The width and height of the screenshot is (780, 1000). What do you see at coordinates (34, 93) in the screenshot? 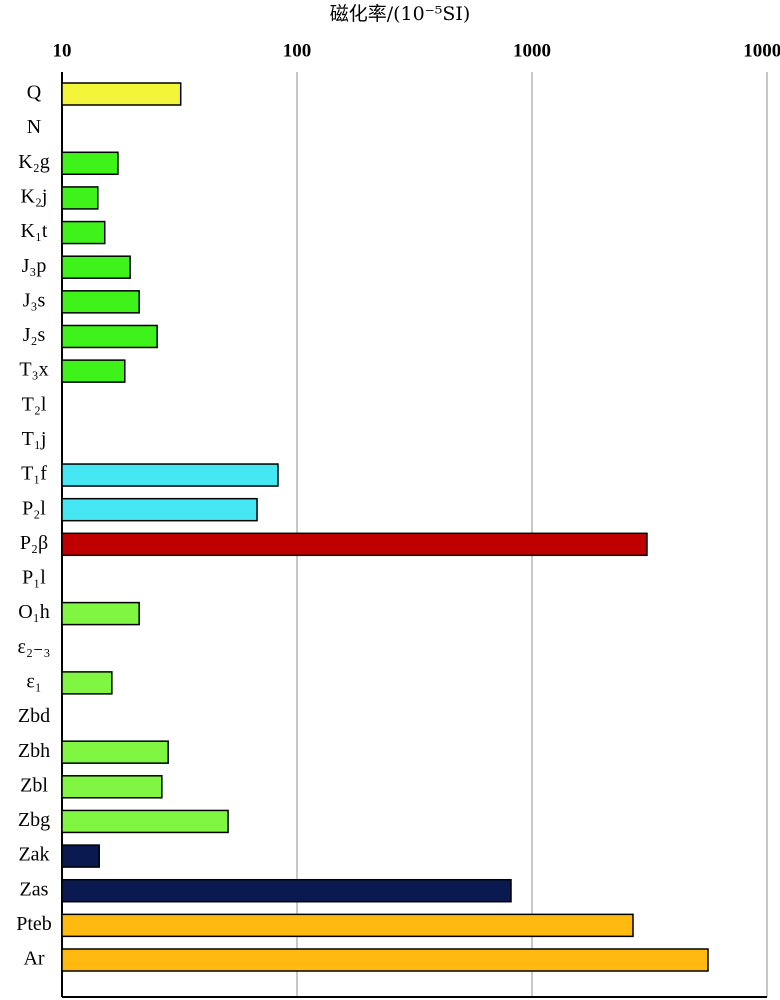
I see `y-tick-label: Q` at bounding box center [34, 93].